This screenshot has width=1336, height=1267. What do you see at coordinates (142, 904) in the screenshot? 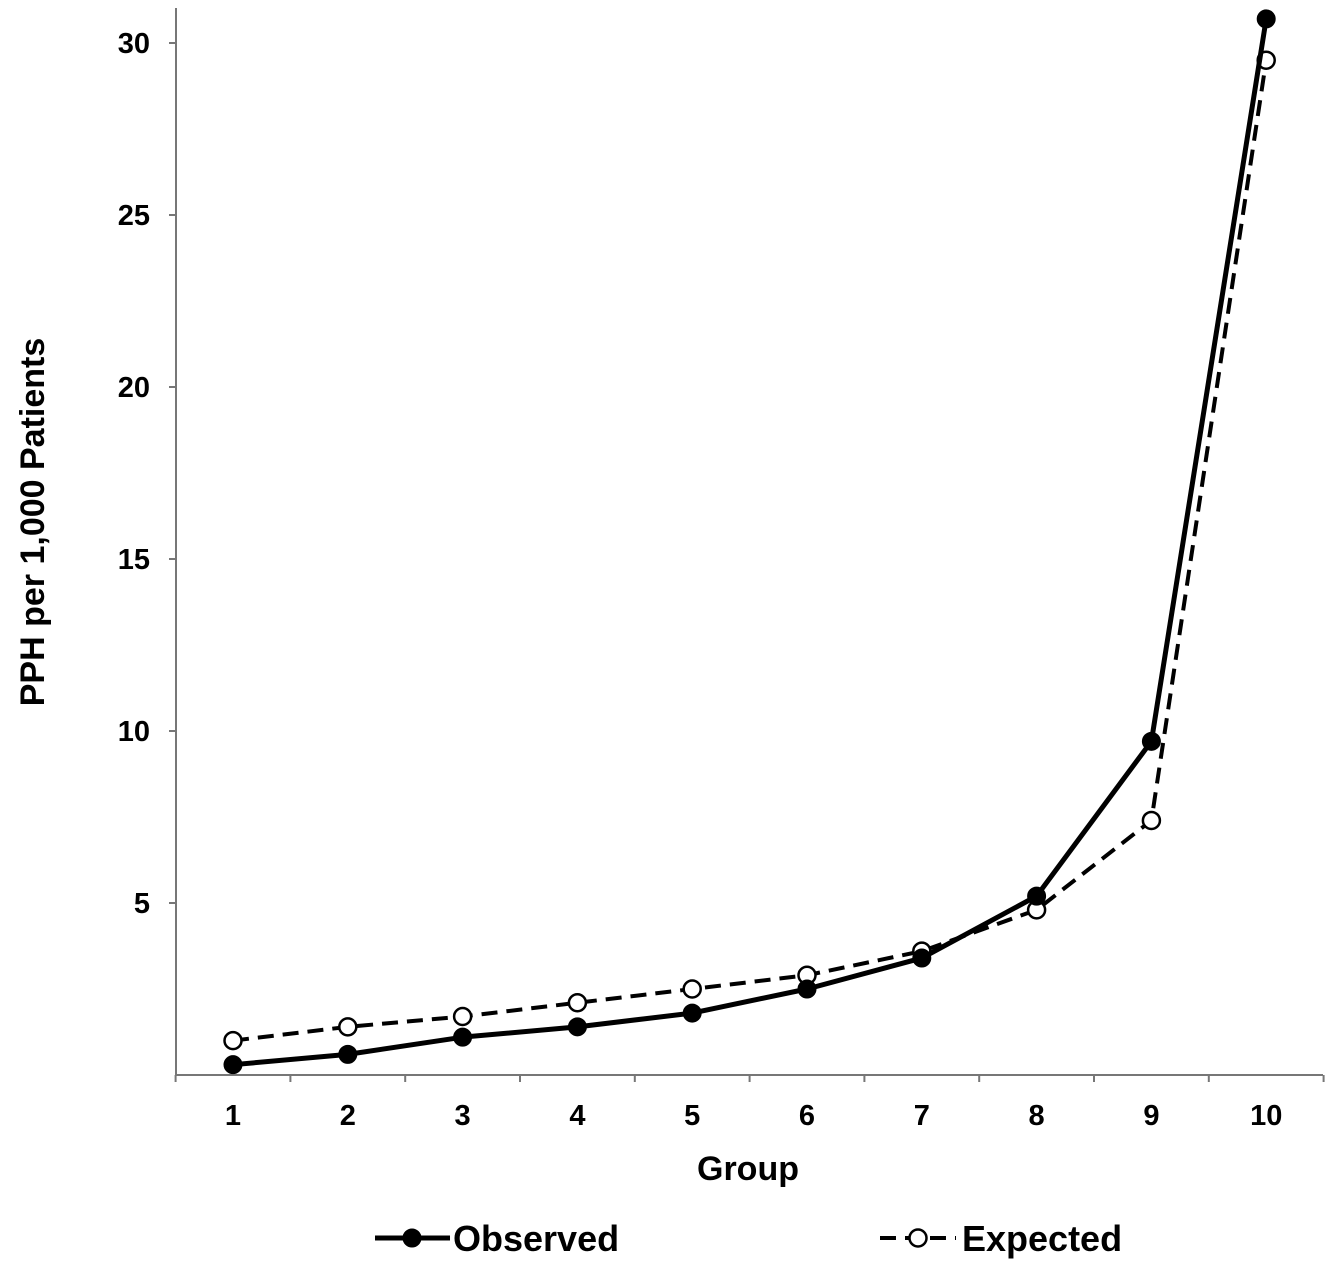
I see `y-tick-label-5: 5` at bounding box center [142, 904].